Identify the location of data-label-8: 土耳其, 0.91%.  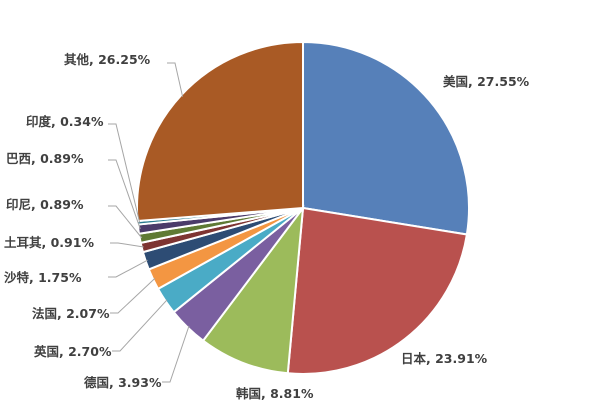
(49, 242).